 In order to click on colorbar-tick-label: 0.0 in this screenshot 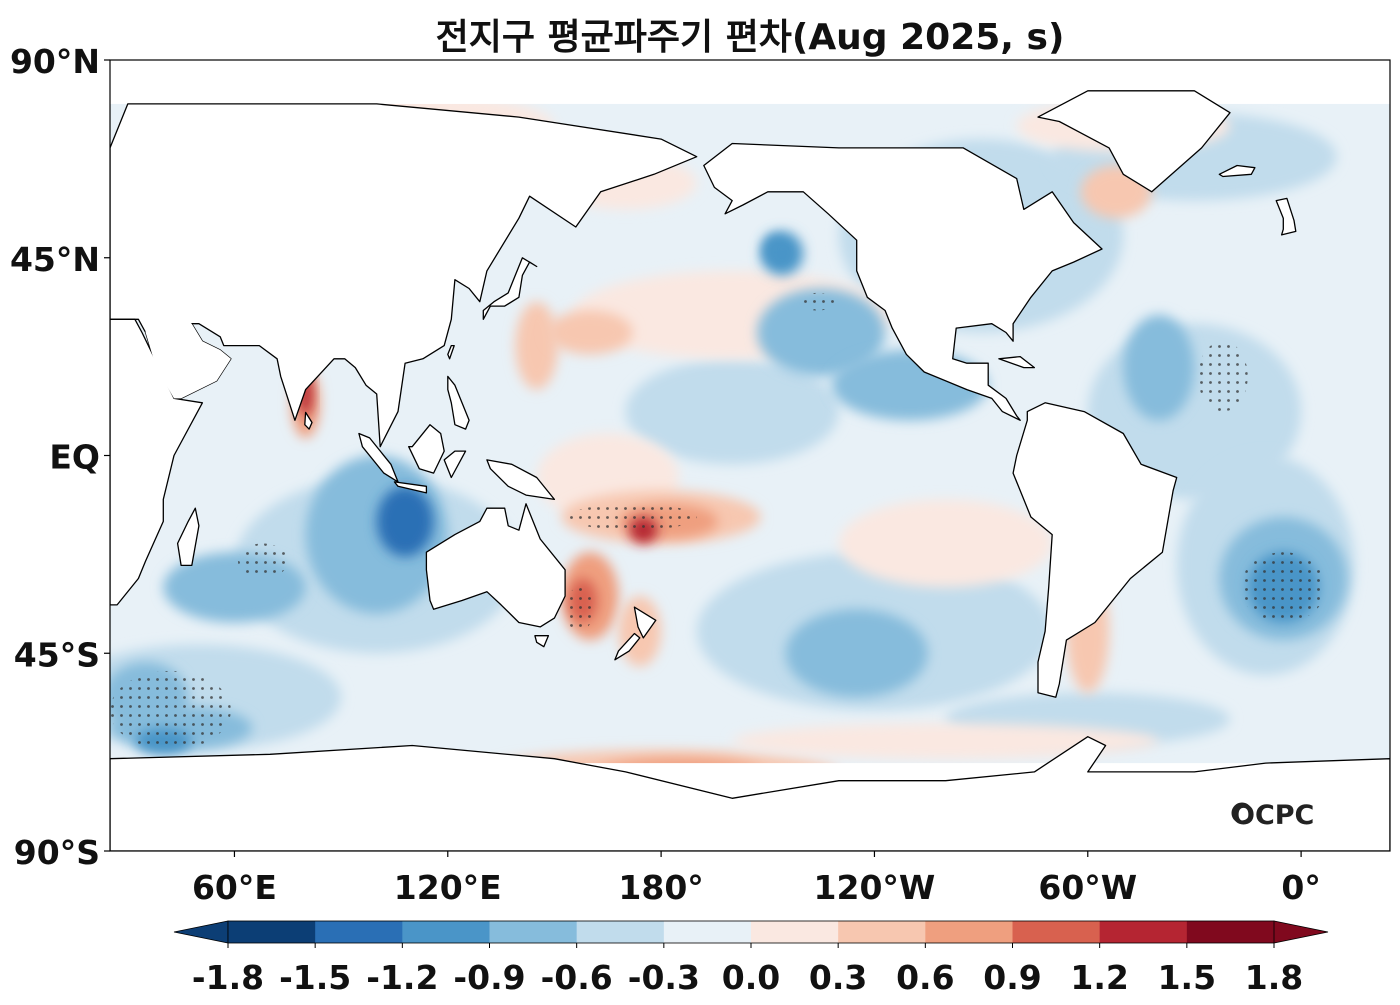, I will do `click(751, 977)`.